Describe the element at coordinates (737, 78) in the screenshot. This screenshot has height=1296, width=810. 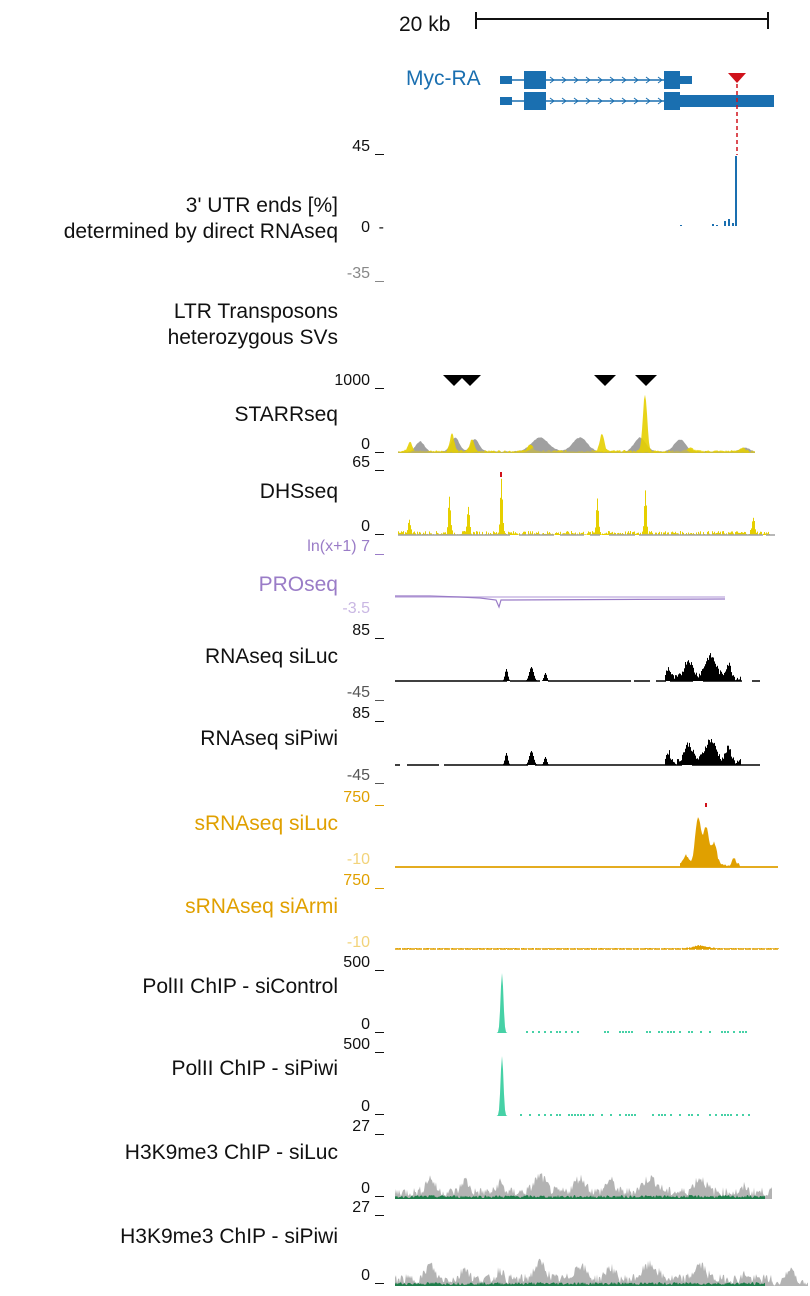
I see `utr-end-marker-icon` at that location.